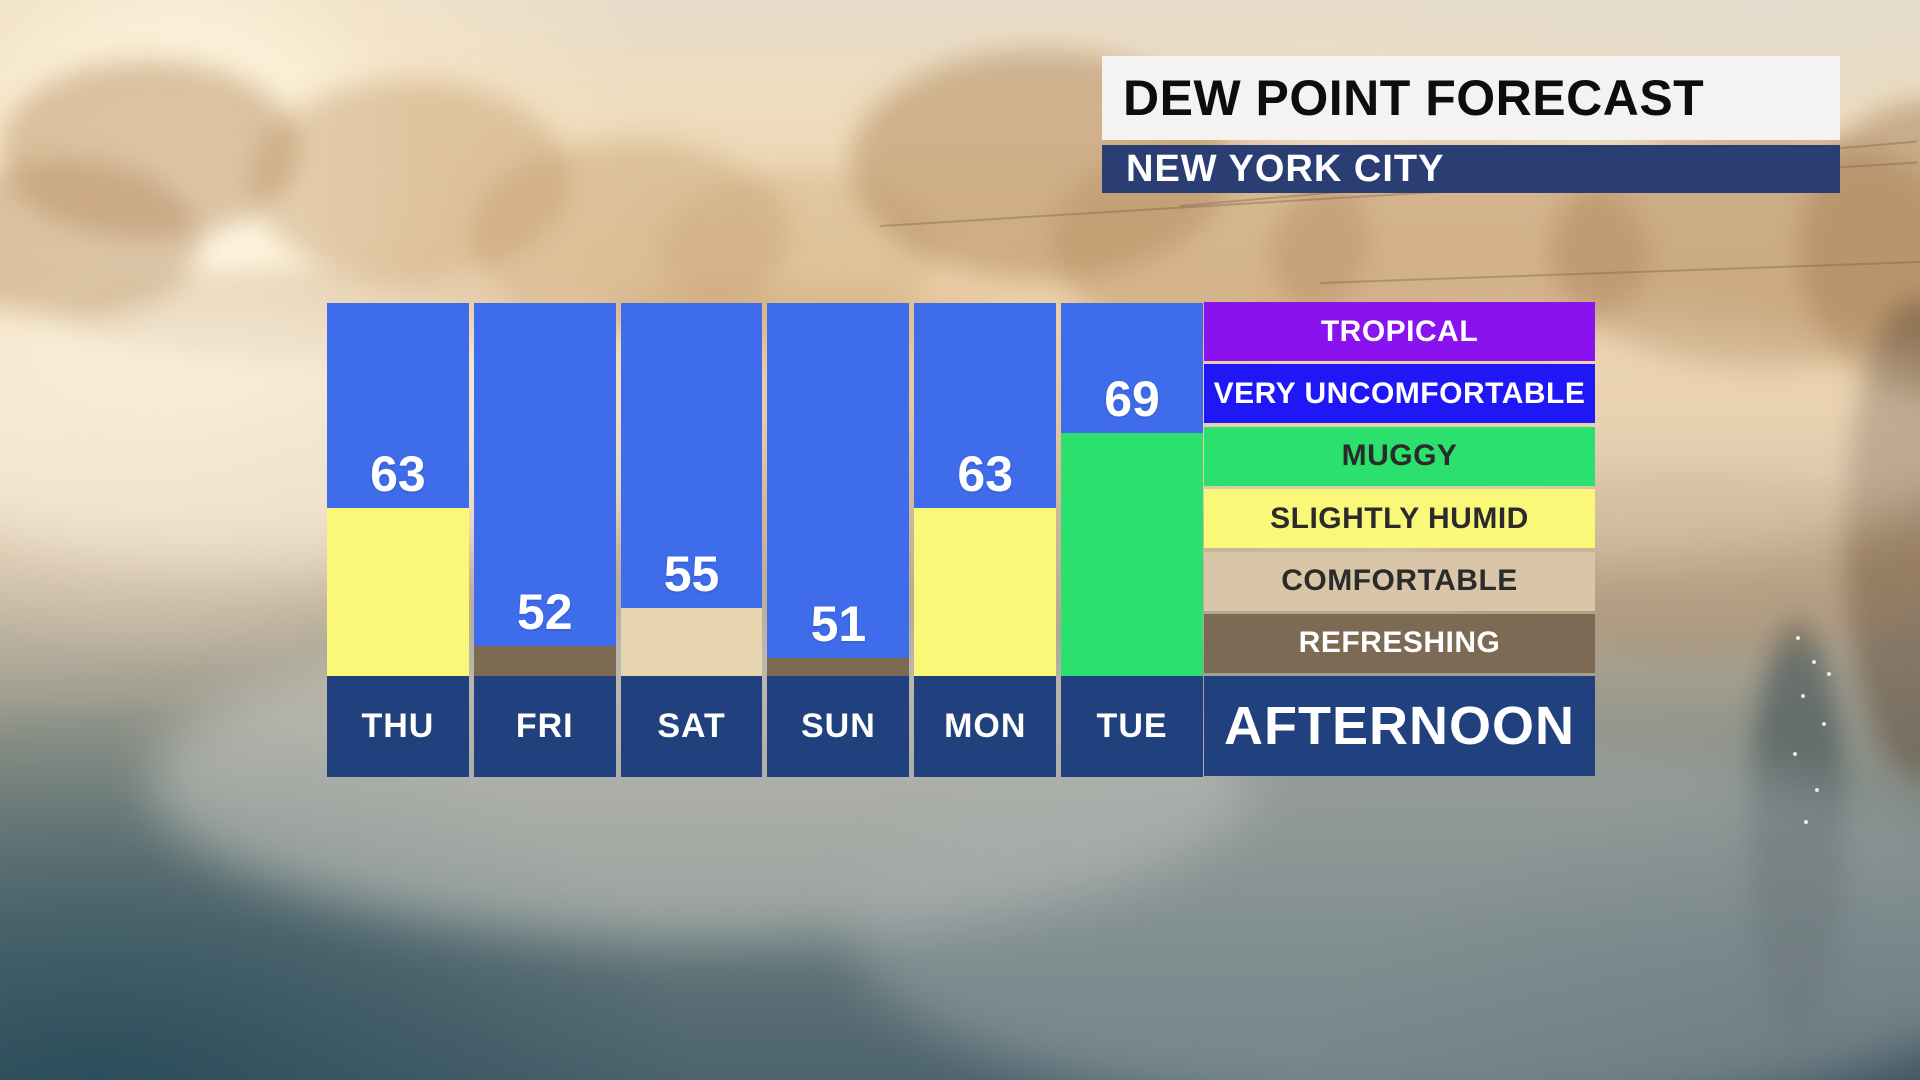 The image size is (1920, 1080). I want to click on legend-row: COMFORTABLE, so click(1399, 581).